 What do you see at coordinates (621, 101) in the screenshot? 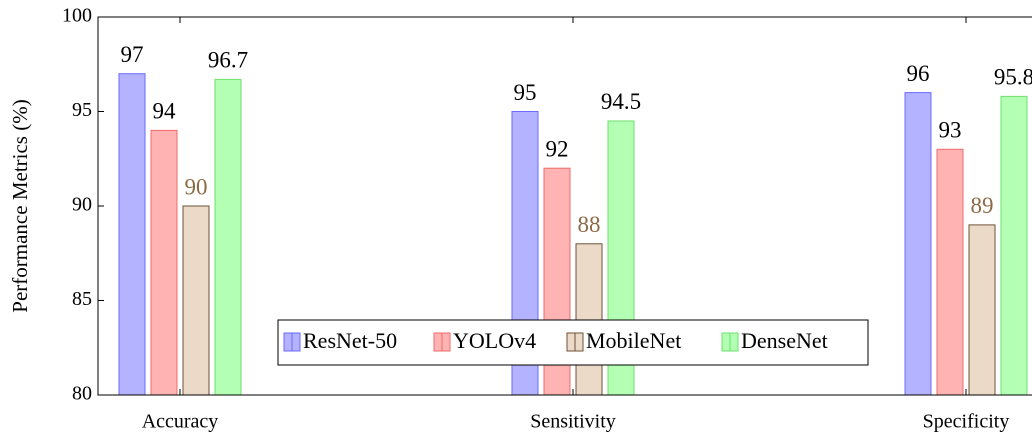
I see `value-label: 94.5` at bounding box center [621, 101].